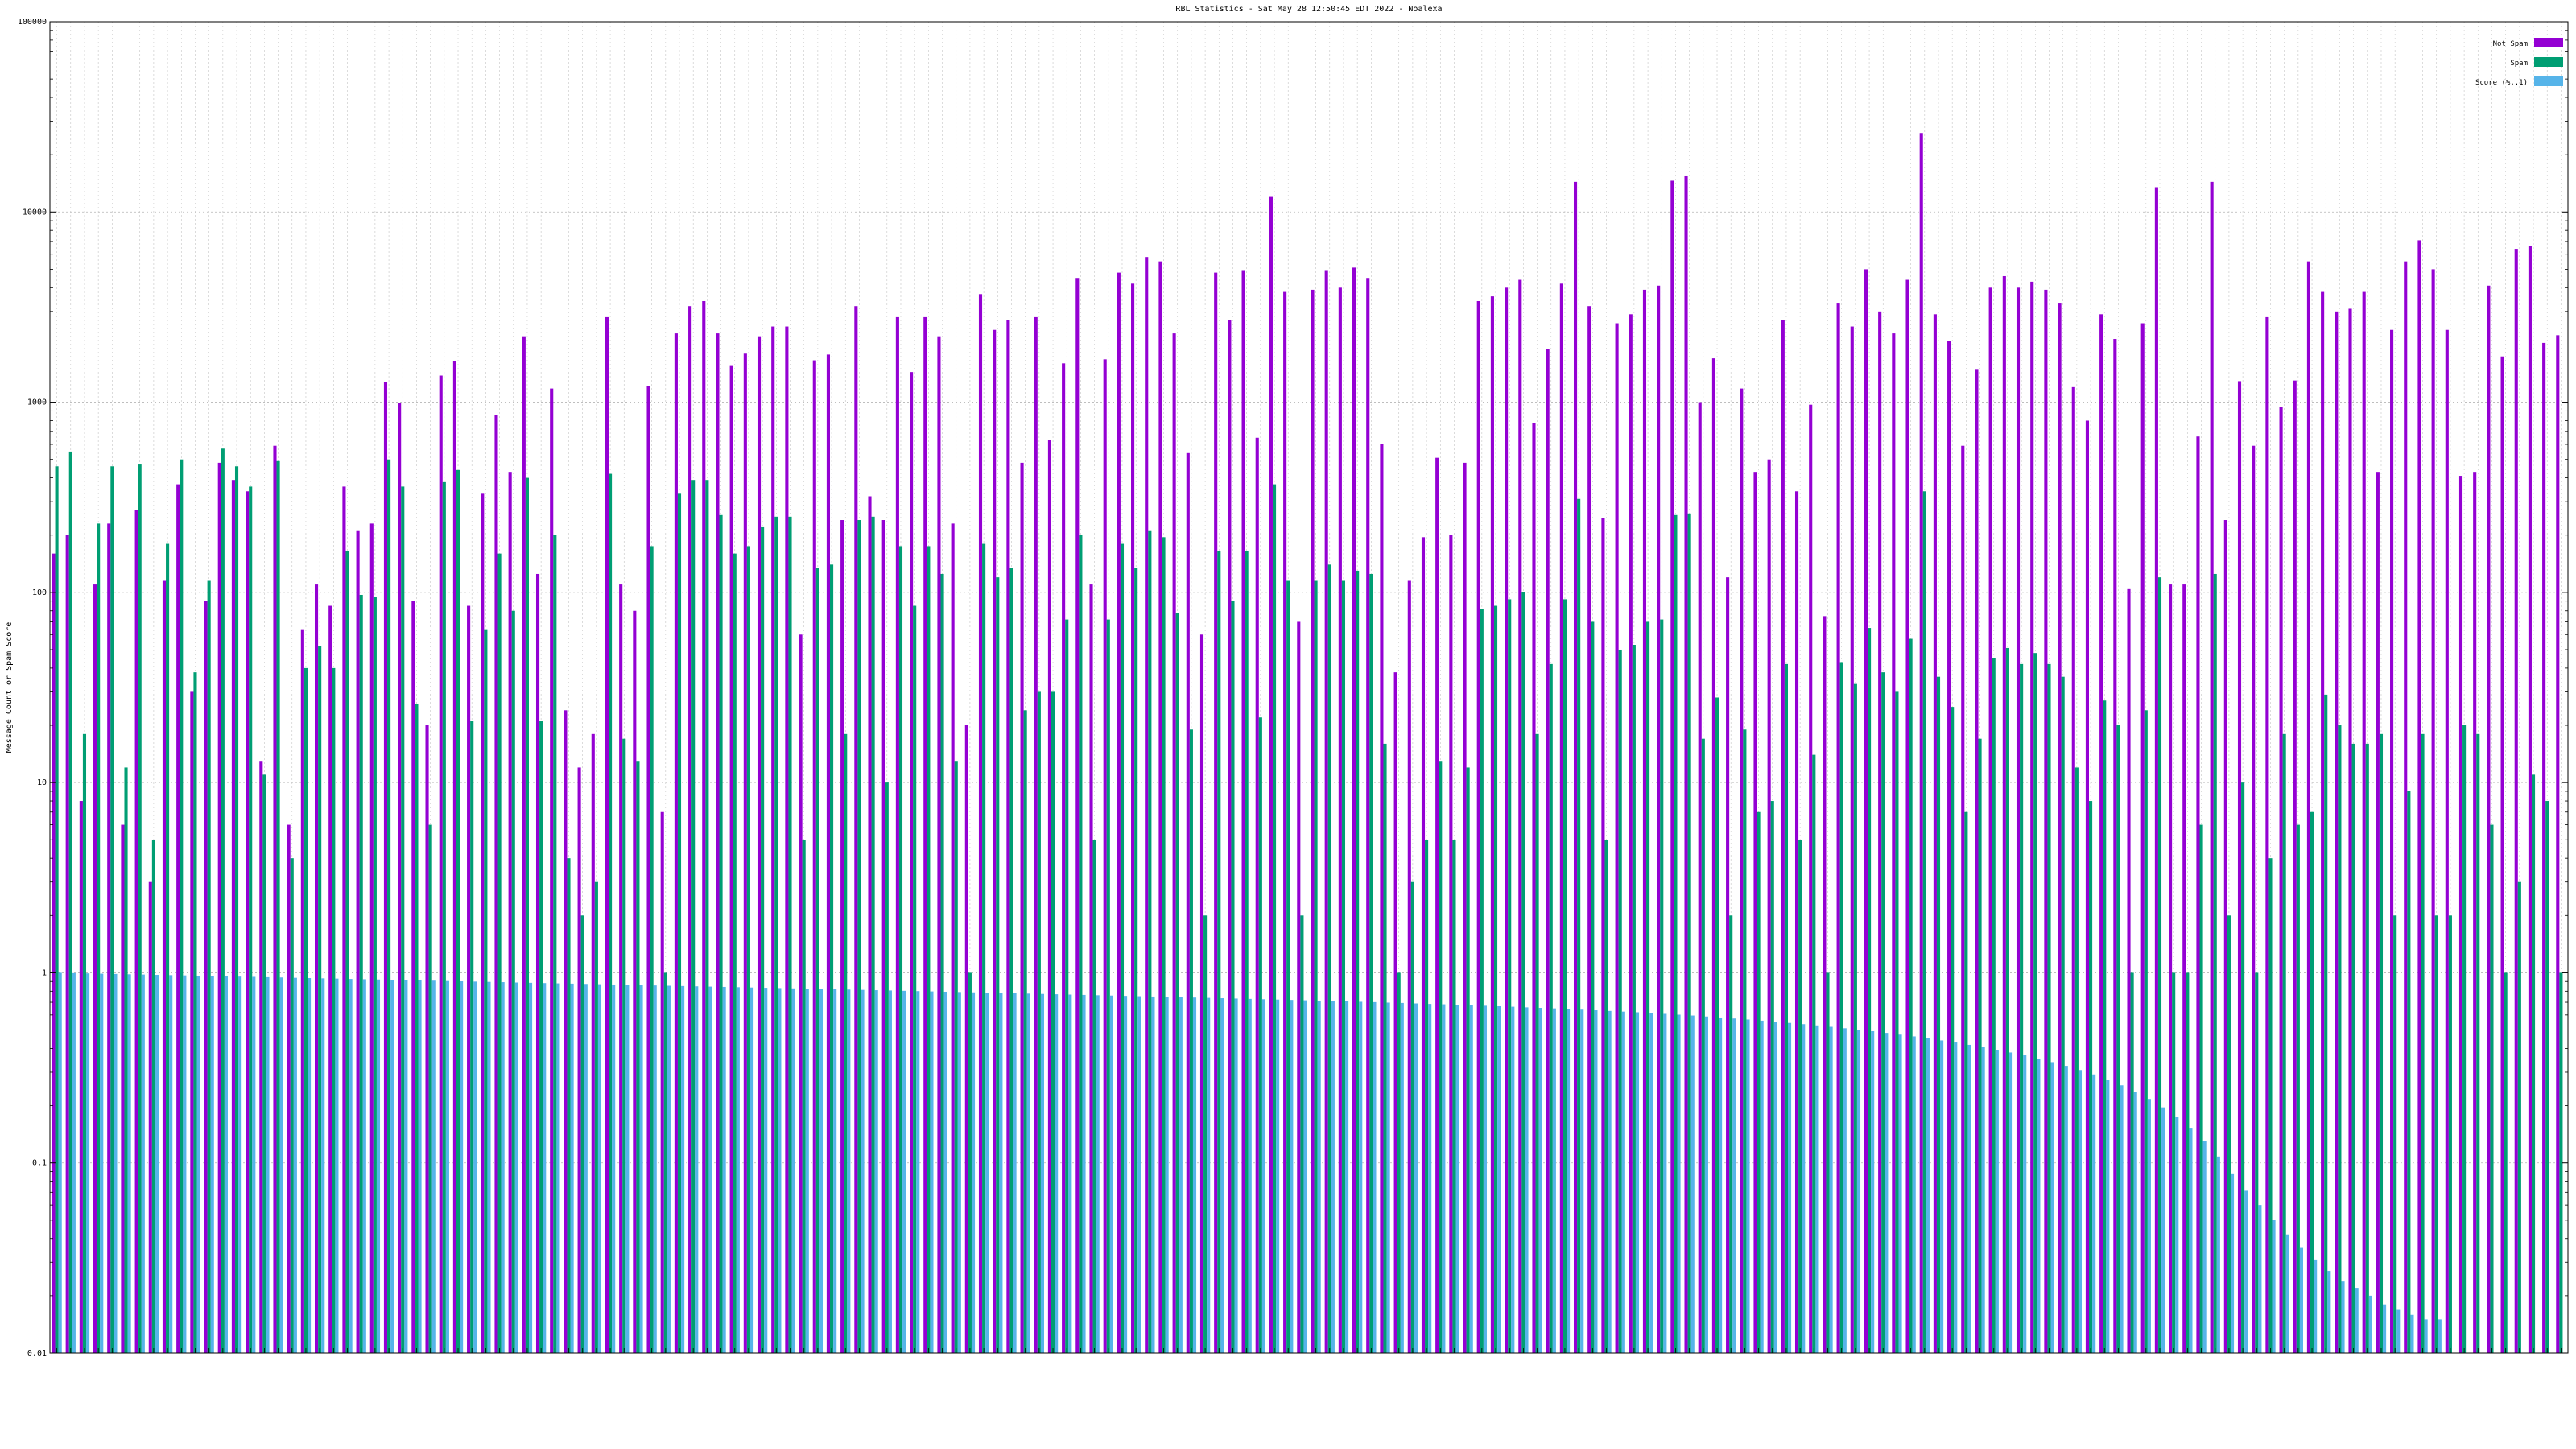 The image size is (2576, 1449). Describe the element at coordinates (37, 1353) in the screenshot. I see `y-tick-label: 0.01` at that location.